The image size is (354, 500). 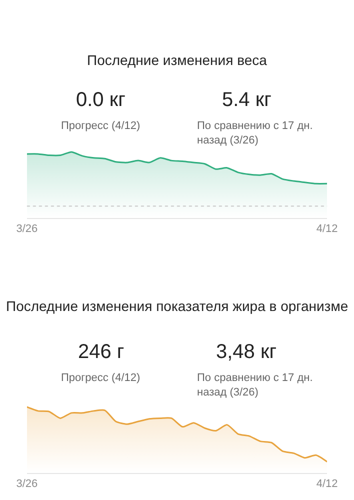 What do you see at coordinates (246, 352) in the screenshot?
I see `text: 3,48 кг` at bounding box center [246, 352].